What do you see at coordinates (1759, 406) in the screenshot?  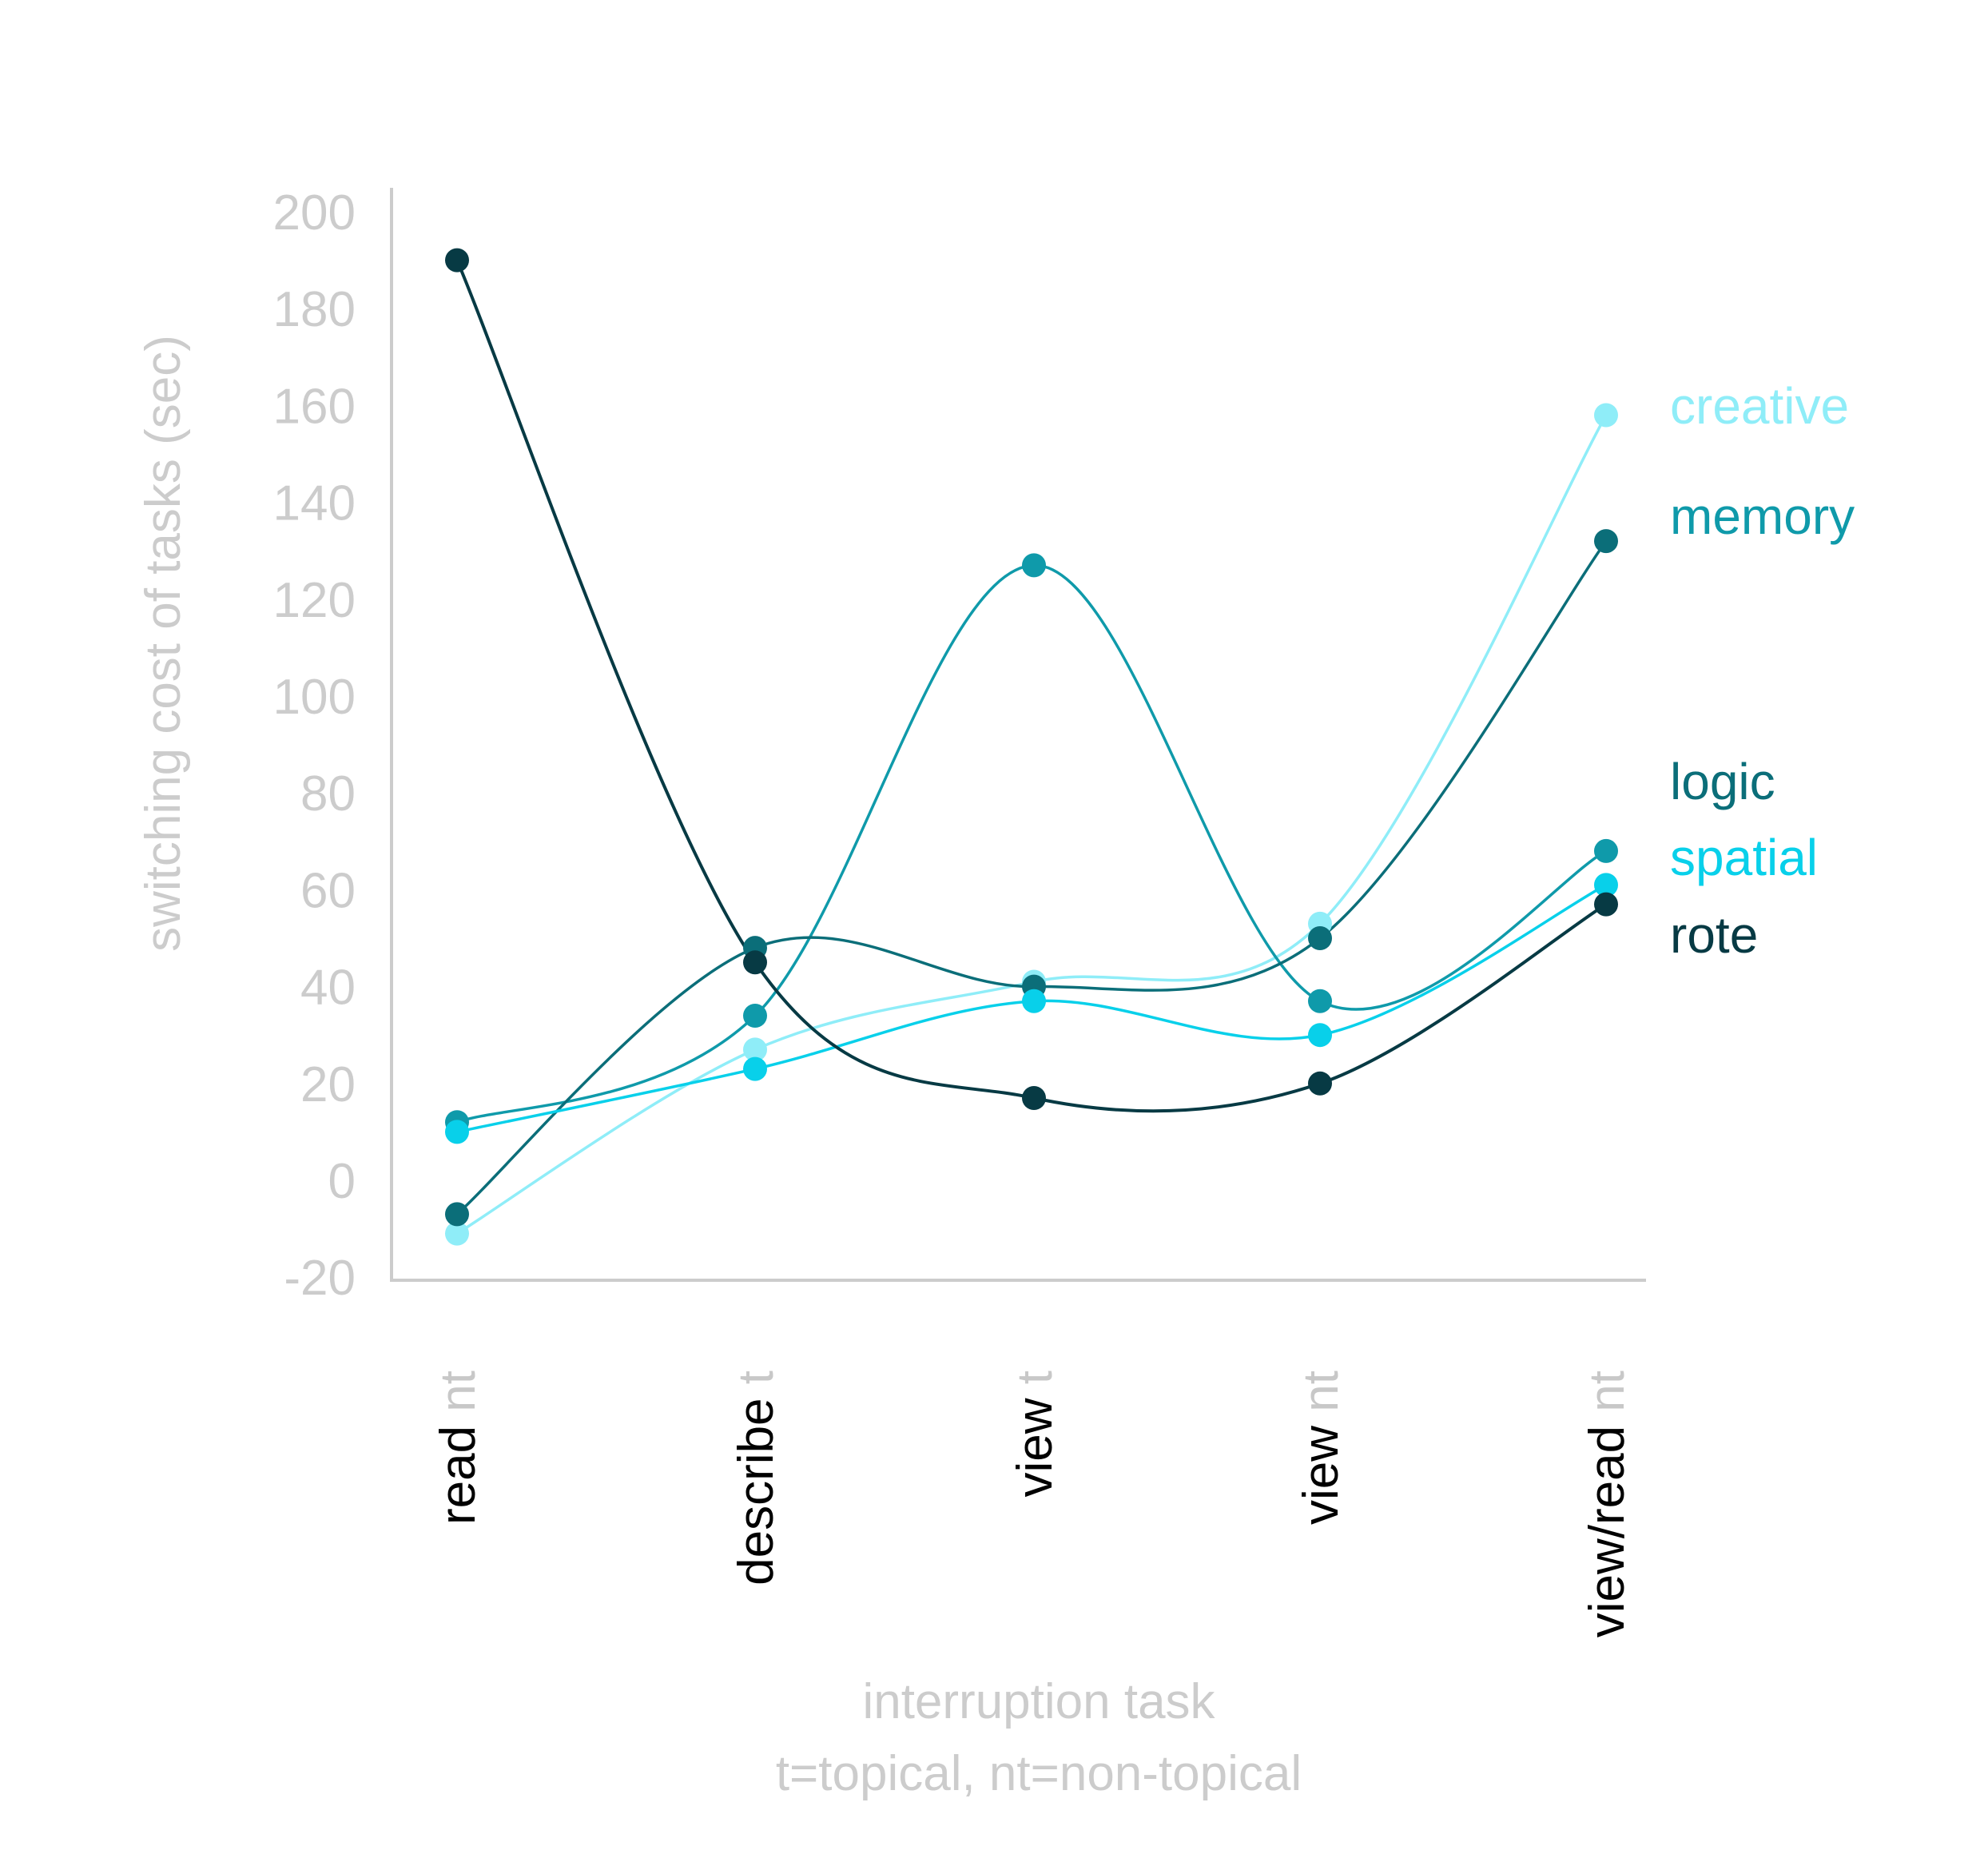 I see `series-label-creative: creative` at bounding box center [1759, 406].